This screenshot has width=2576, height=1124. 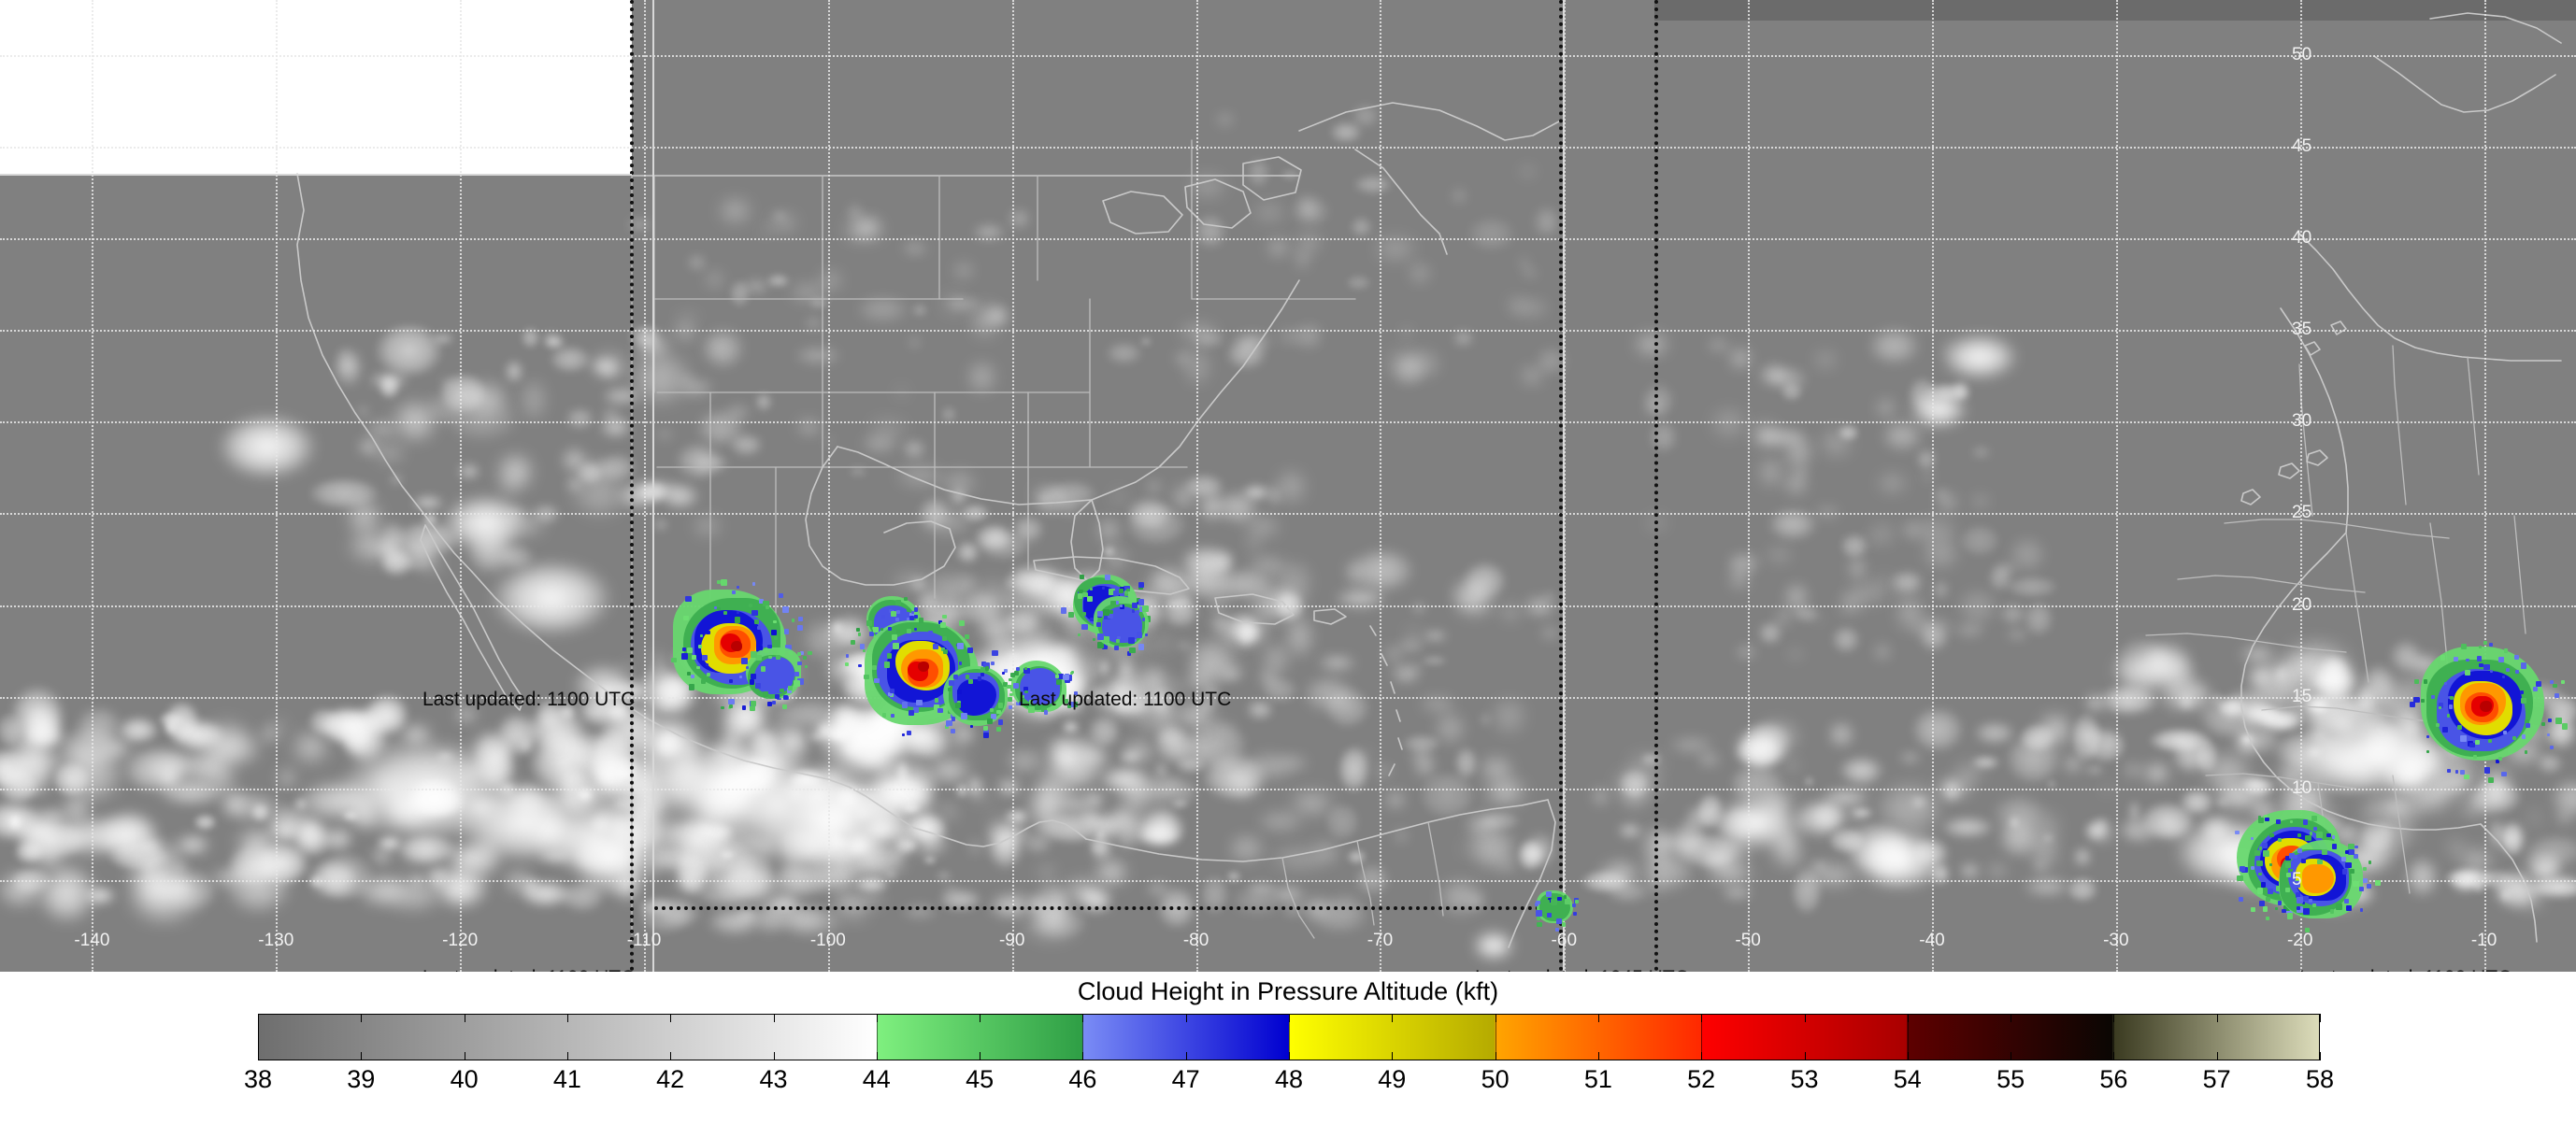 What do you see at coordinates (566, 1079) in the screenshot?
I see `colorbar-tick-label: 41` at bounding box center [566, 1079].